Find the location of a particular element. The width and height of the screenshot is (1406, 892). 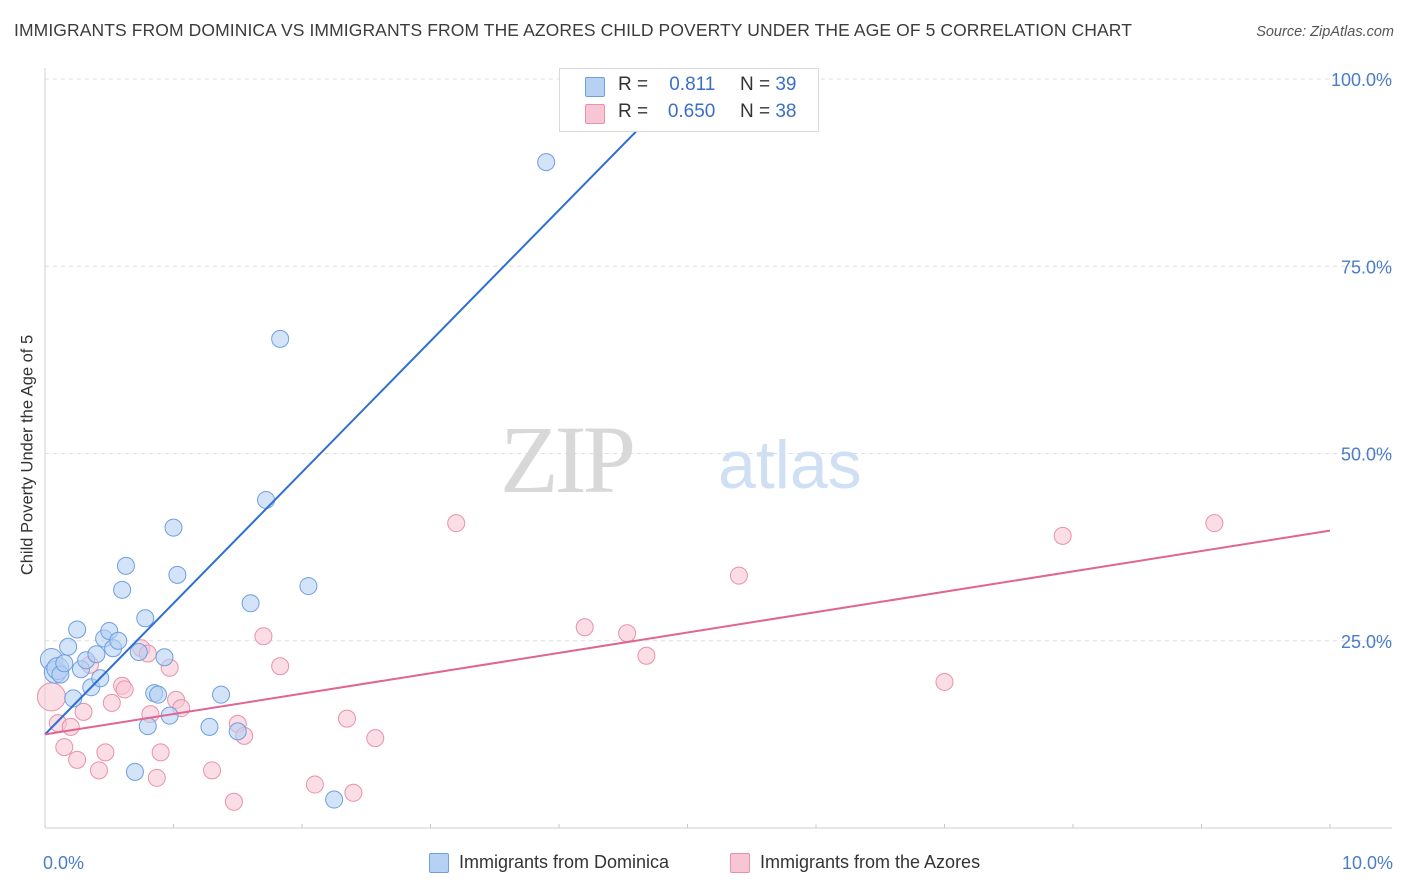

legend-label-dominica: Immigrants from Dominica is located at coordinates (564, 862).